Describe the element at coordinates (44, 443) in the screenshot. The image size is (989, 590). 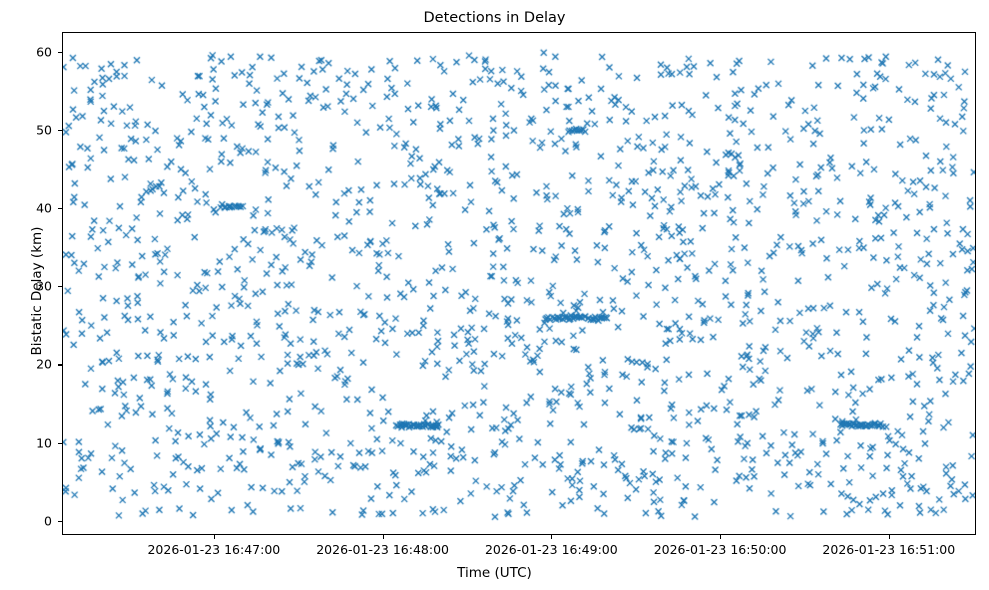
I see `y-tick-label: 10` at that location.